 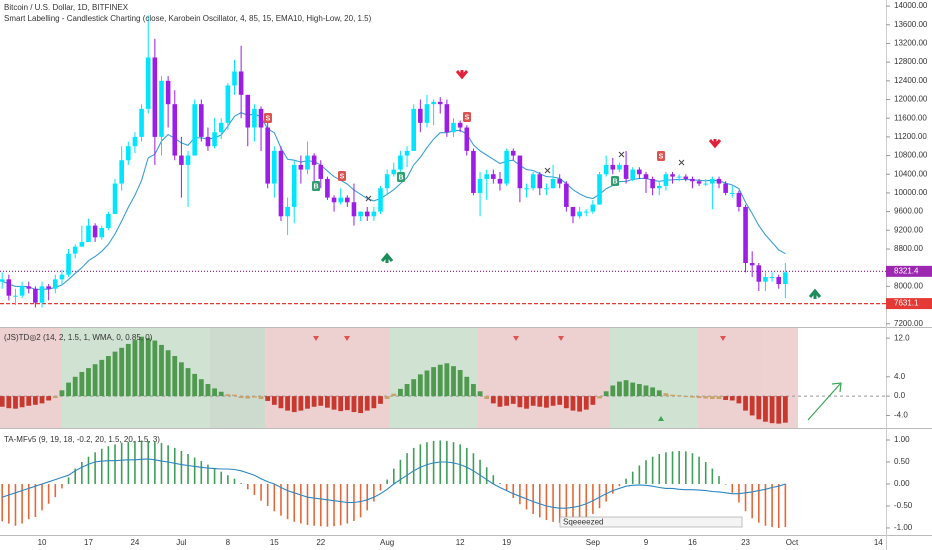 I want to click on price-label-box, so click(x=909, y=271).